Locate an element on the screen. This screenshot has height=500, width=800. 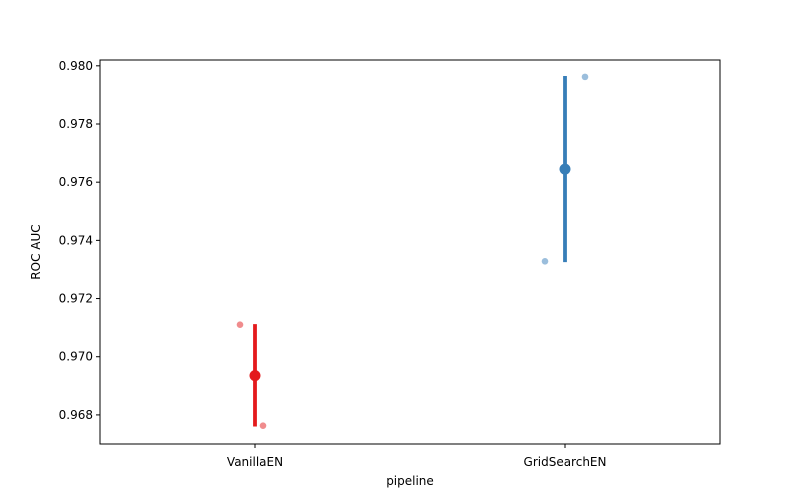
x-axis-label: pipeline is located at coordinates (410, 481).